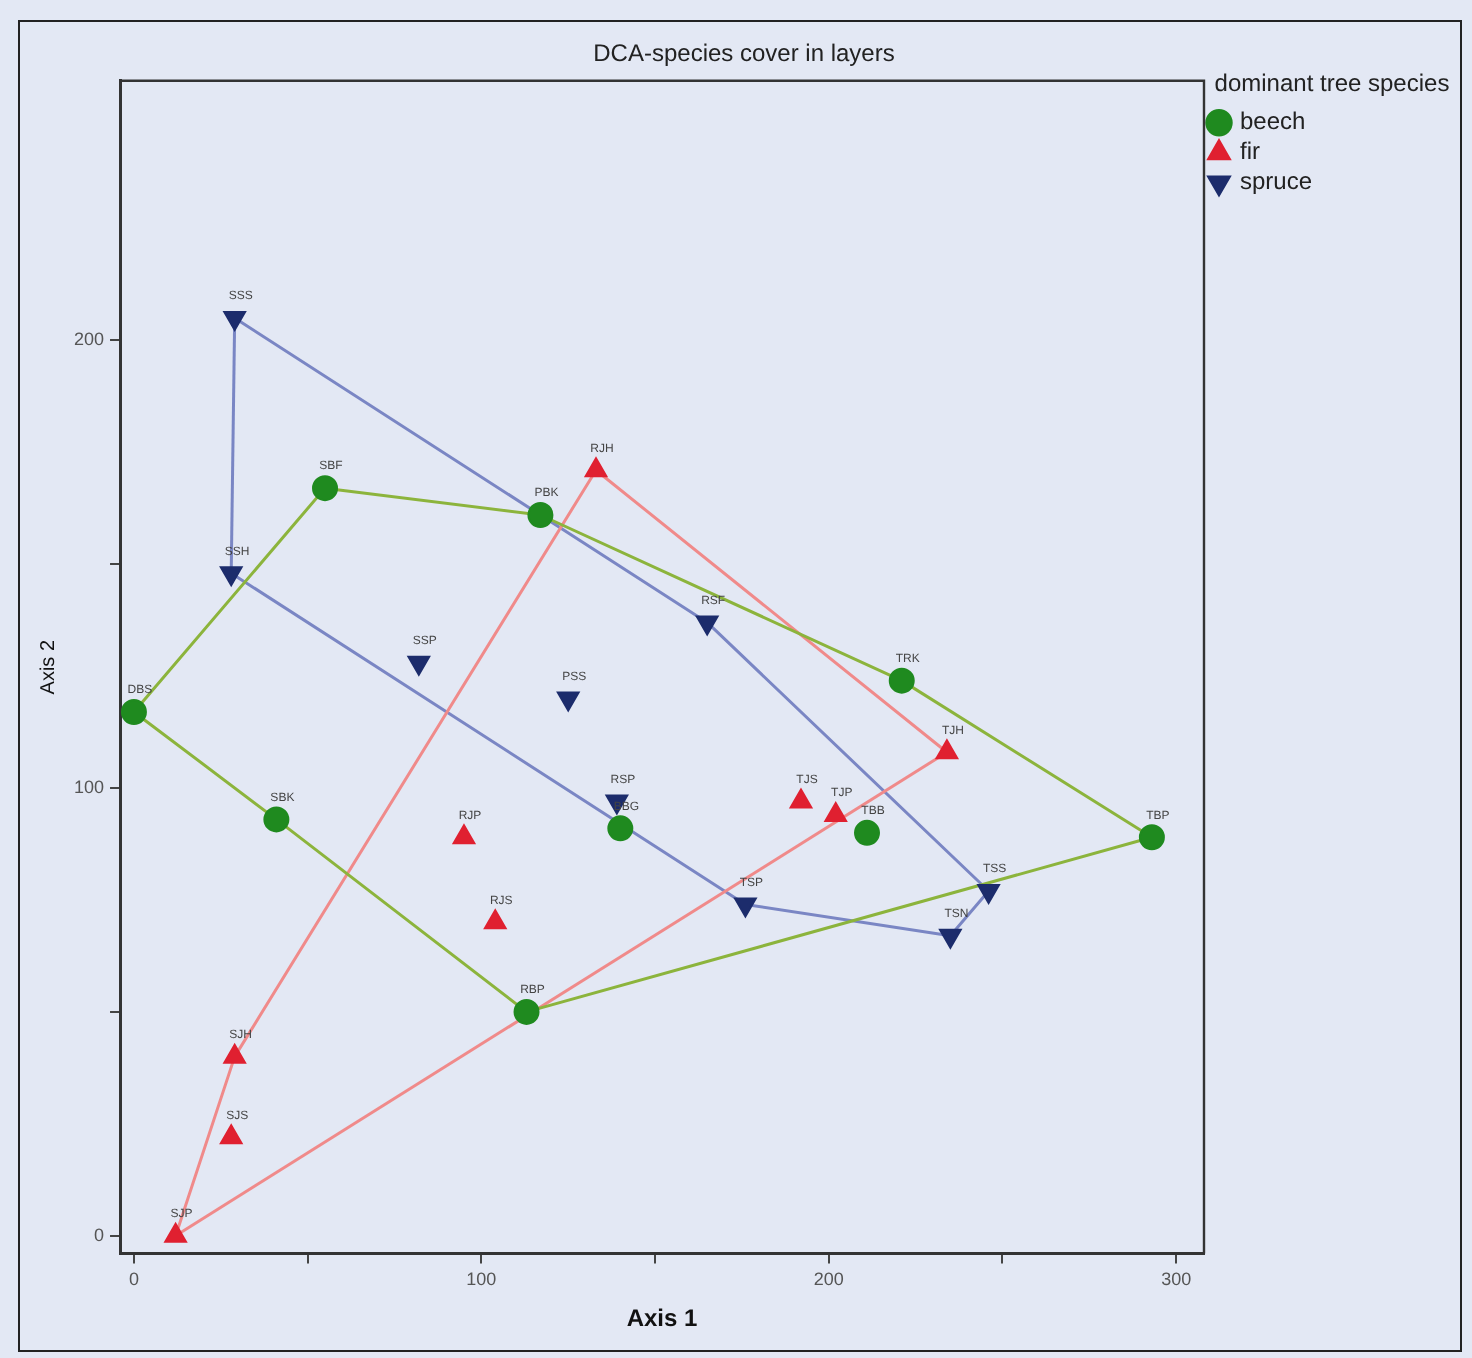  What do you see at coordinates (48, 667) in the screenshot?
I see `y-axis-title: Axis 2` at bounding box center [48, 667].